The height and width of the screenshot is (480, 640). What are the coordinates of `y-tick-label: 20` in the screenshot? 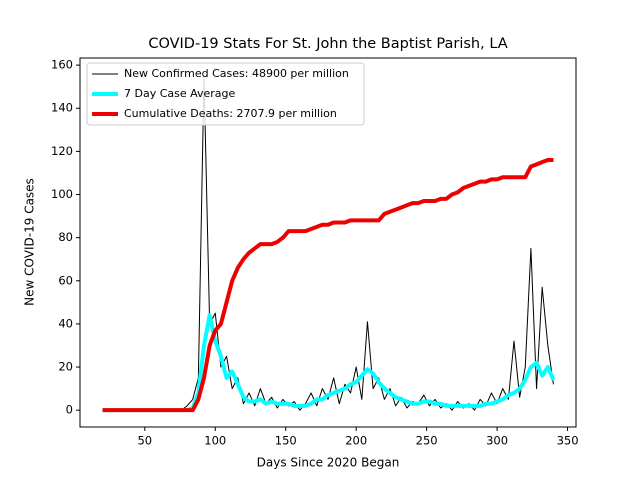 It's located at (65, 367).